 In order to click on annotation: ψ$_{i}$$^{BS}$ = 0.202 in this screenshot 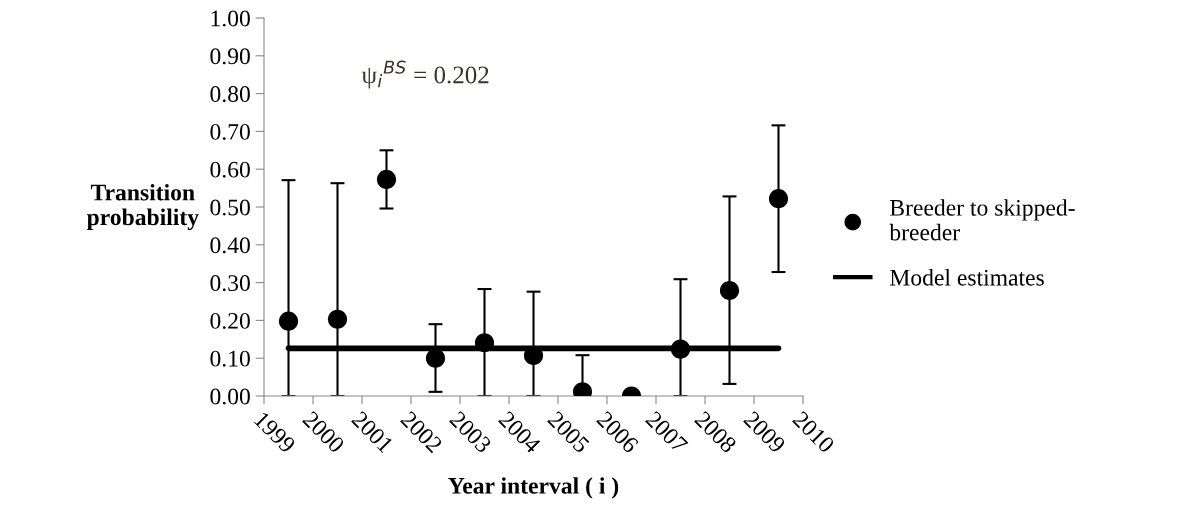, I will do `click(425, 74)`.